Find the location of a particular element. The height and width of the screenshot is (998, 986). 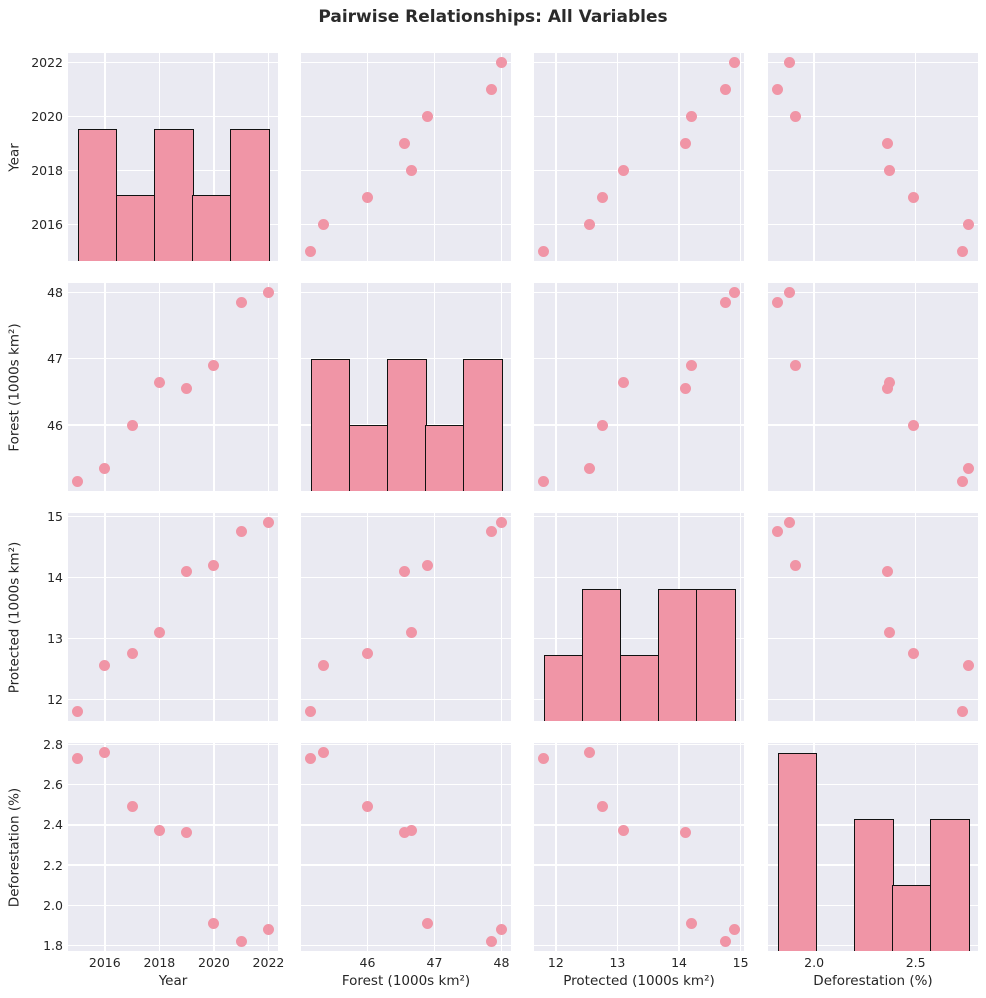

y-tick-label: 2.0 is located at coordinates (53, 905).